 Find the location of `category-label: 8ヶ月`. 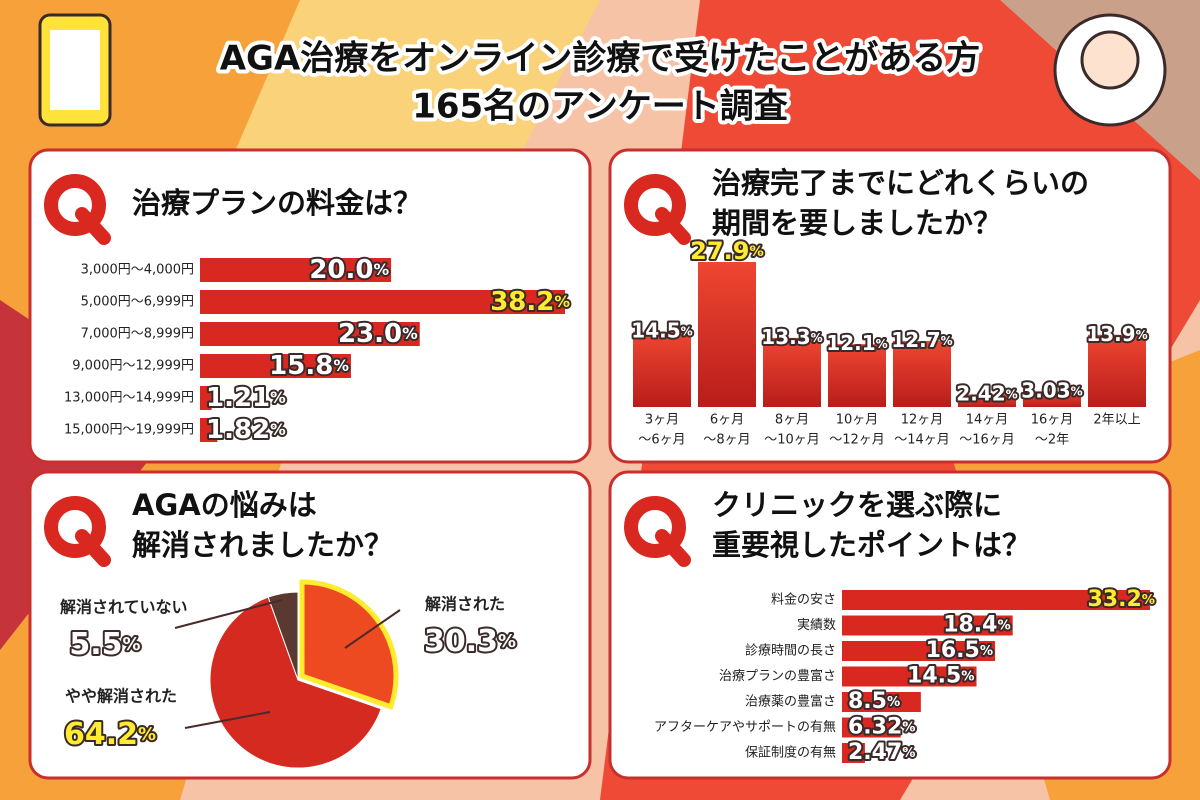

category-label: 8ヶ月 is located at coordinates (792, 420).